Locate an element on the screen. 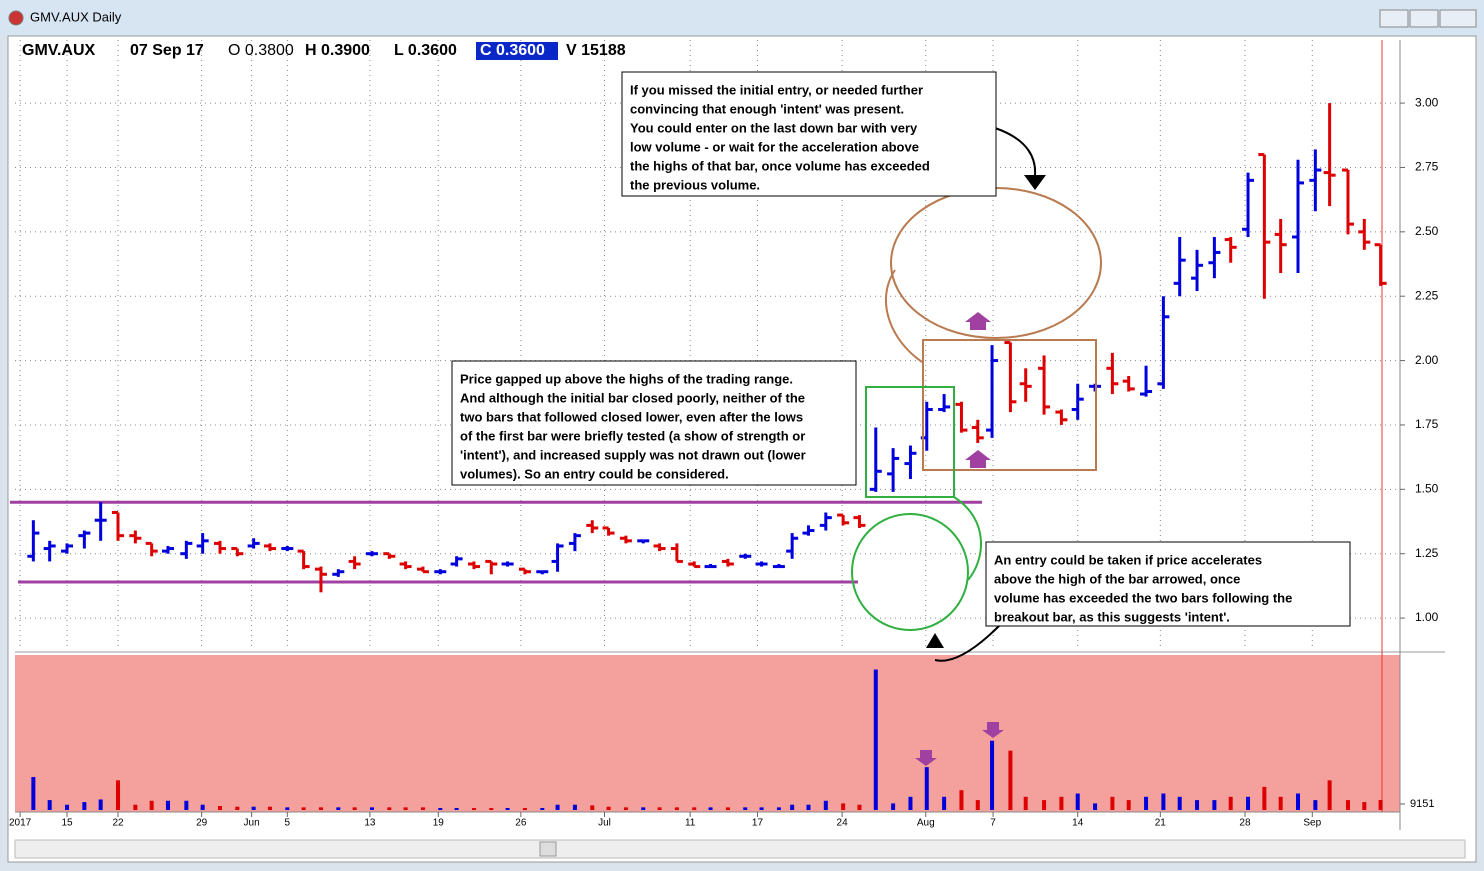 This screenshot has width=1484, height=871. title-bar is located at coordinates (742, 18).